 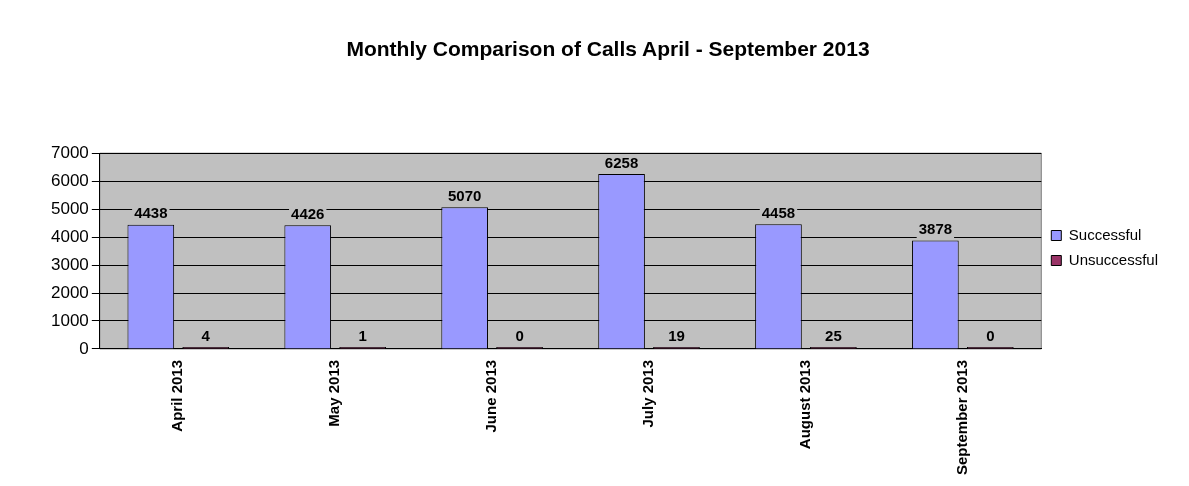 What do you see at coordinates (362, 335) in the screenshot?
I see `data-label: 1` at bounding box center [362, 335].